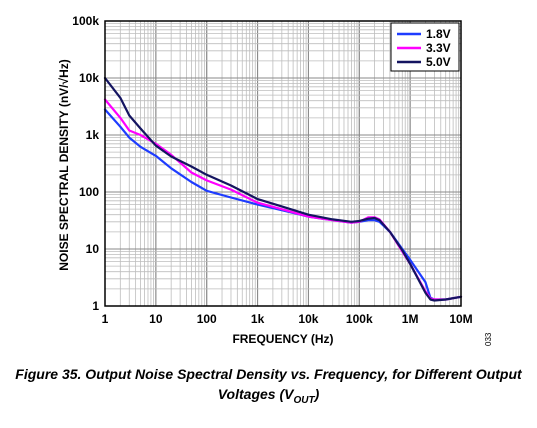  I want to click on y-tick-label: 10, so click(93, 249).